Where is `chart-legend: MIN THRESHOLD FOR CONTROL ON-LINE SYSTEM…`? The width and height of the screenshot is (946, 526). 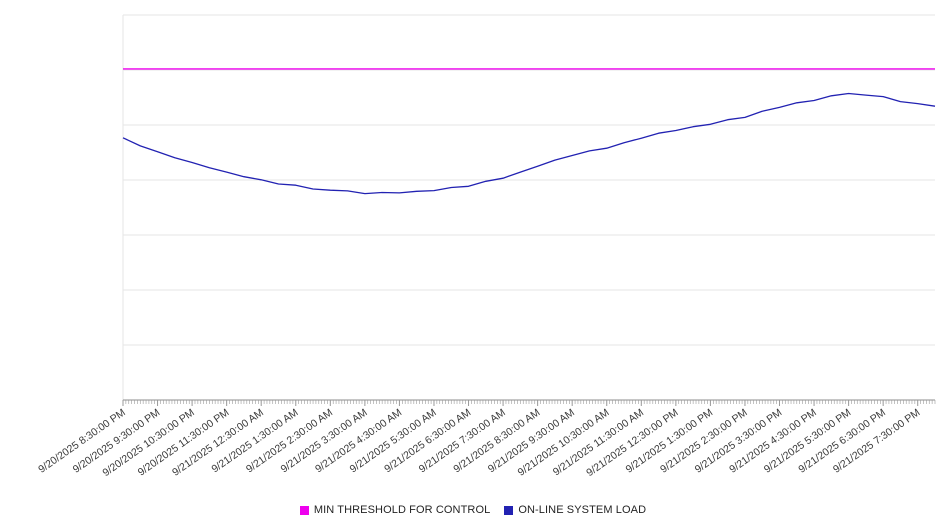
chart-legend: MIN THRESHOLD FOR CONTROL ON-LINE SYSTEM… is located at coordinates (473, 510).